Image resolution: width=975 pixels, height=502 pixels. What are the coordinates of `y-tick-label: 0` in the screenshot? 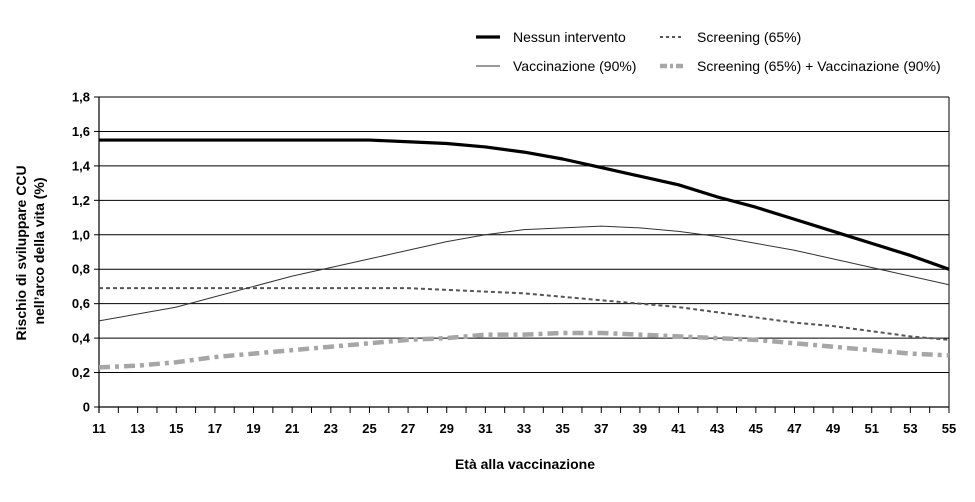 It's located at (86, 407).